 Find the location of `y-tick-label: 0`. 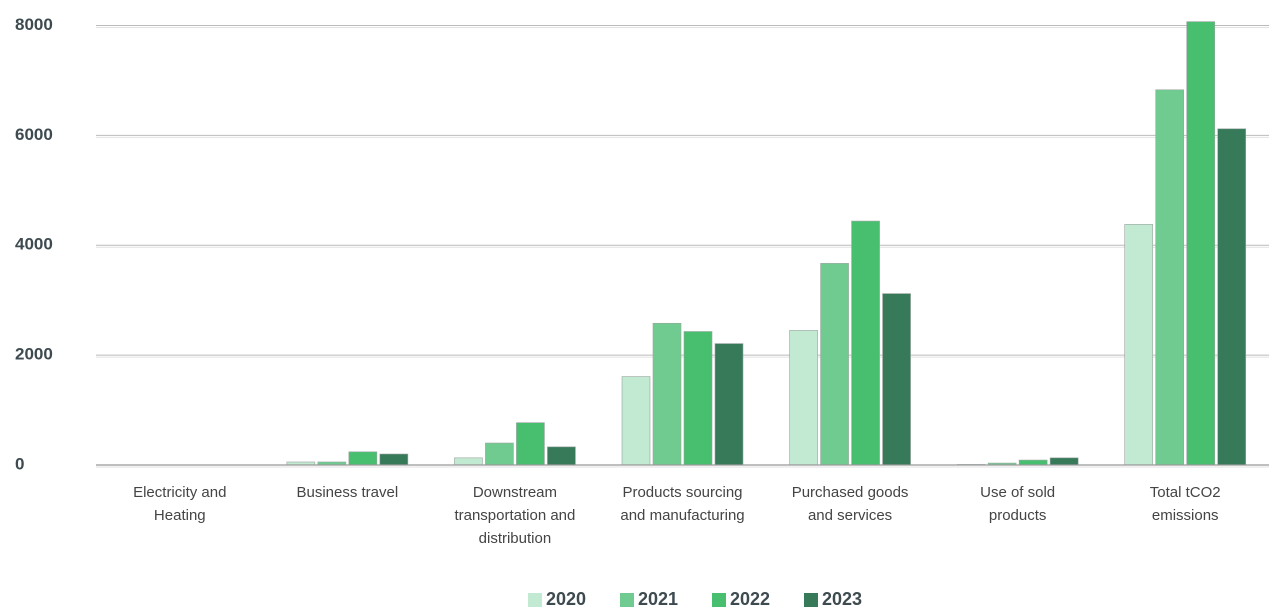

y-tick-label: 0 is located at coordinates (19, 463).